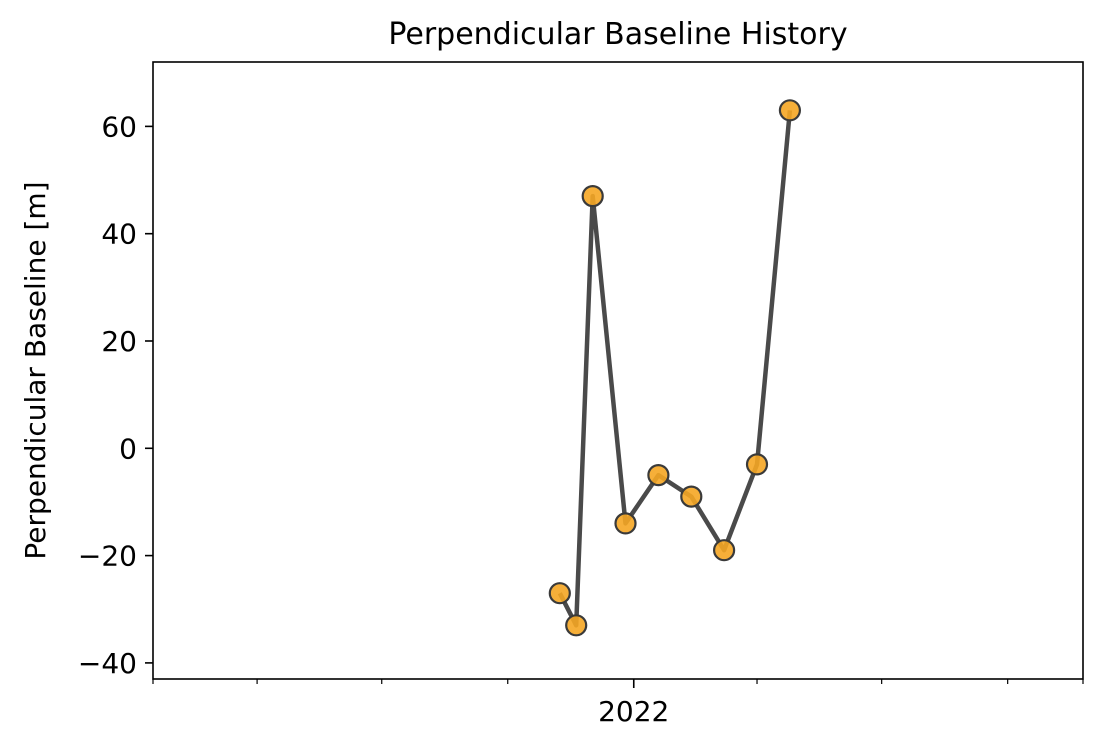 Image resolution: width=1104 pixels, height=750 pixels. I want to click on y-tick-label: 40, so click(119, 234).